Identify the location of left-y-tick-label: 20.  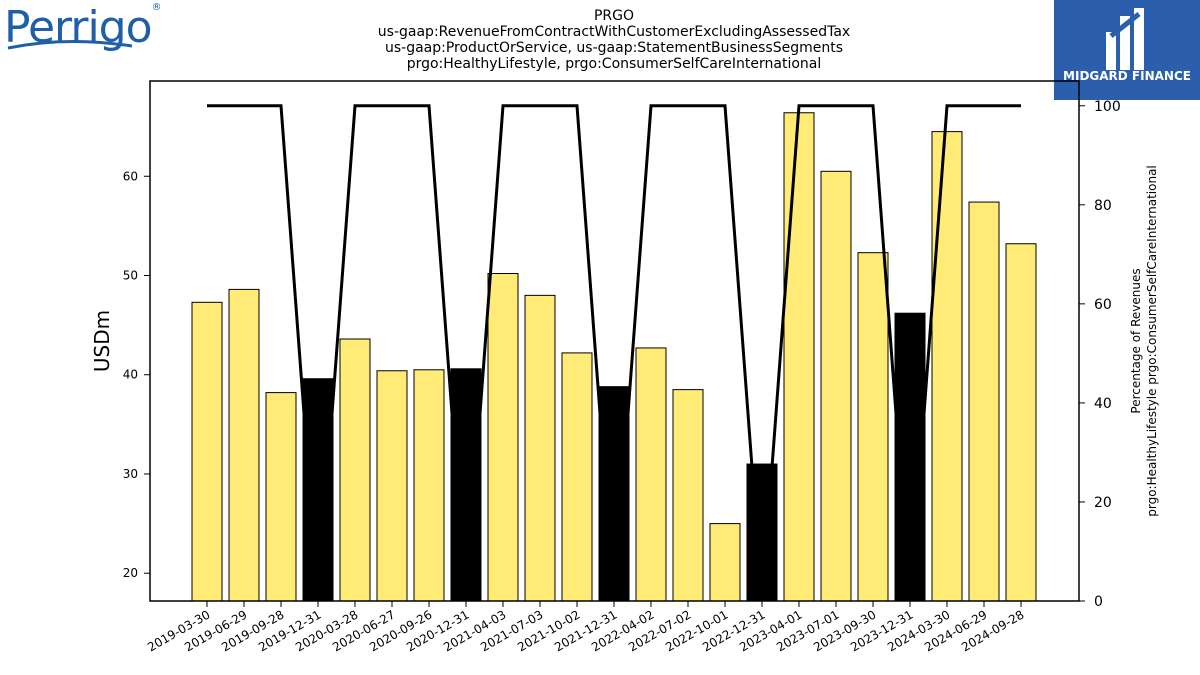
(130, 573).